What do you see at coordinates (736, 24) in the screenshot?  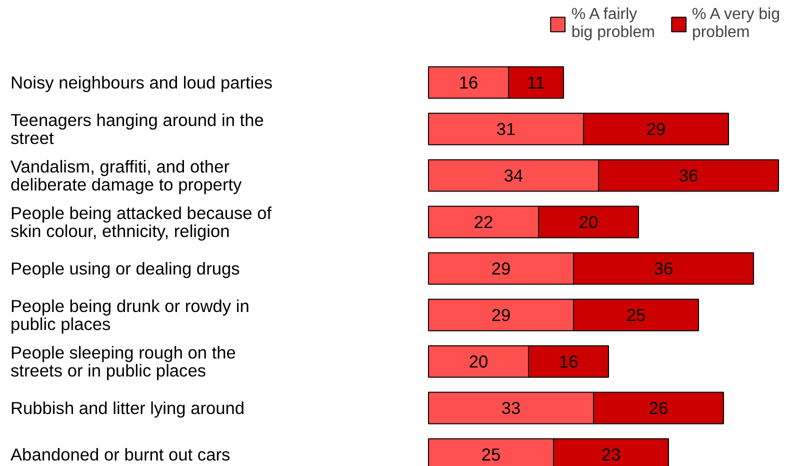 I see `legend-label: % A very big problem` at bounding box center [736, 24].